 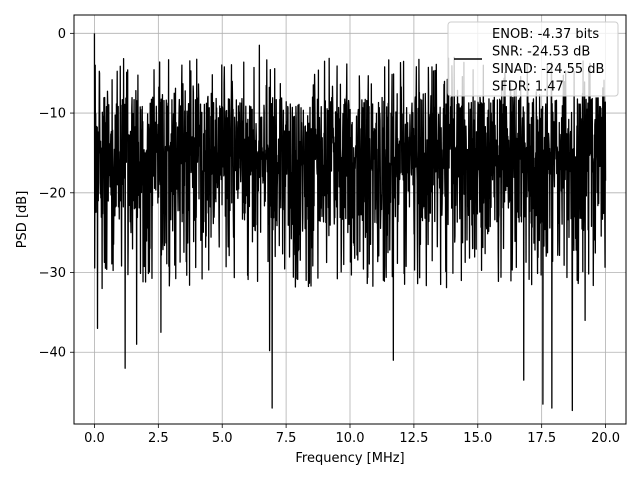 What do you see at coordinates (528, 87) in the screenshot?
I see `legend-entry: SFDR: 1.47` at bounding box center [528, 87].